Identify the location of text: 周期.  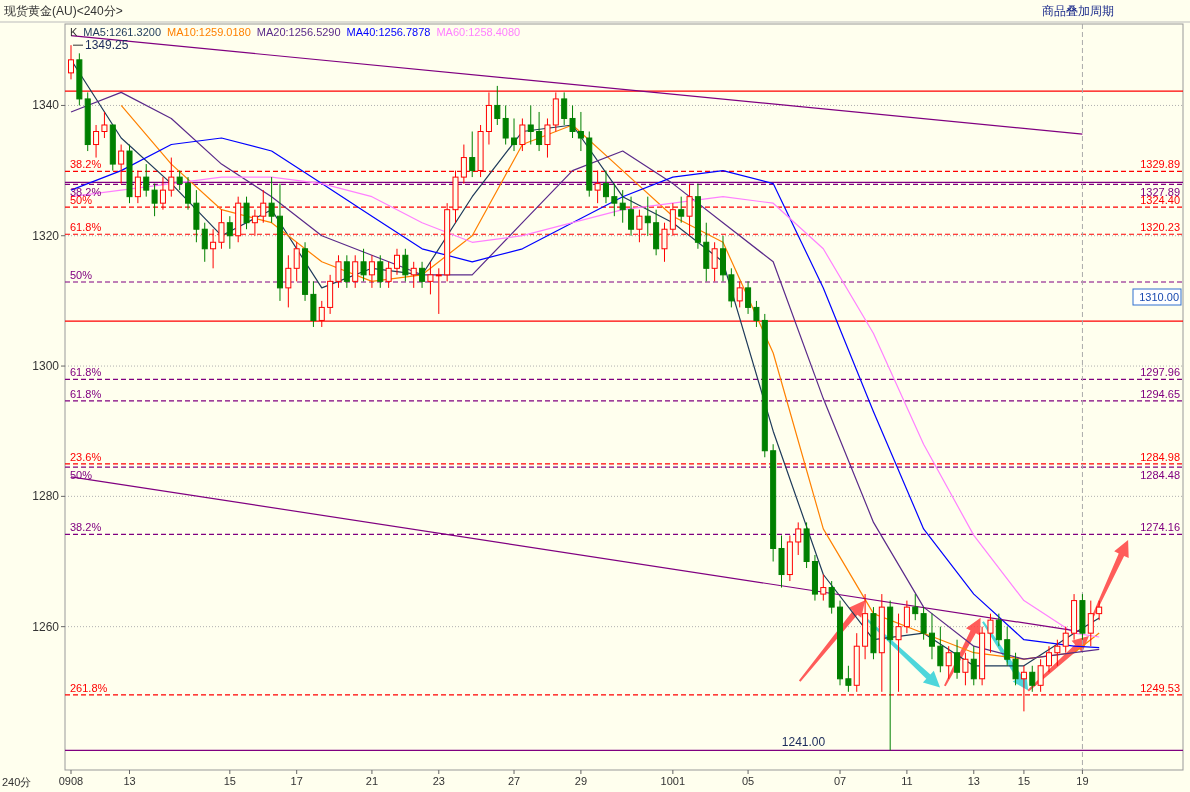
(1102, 11).